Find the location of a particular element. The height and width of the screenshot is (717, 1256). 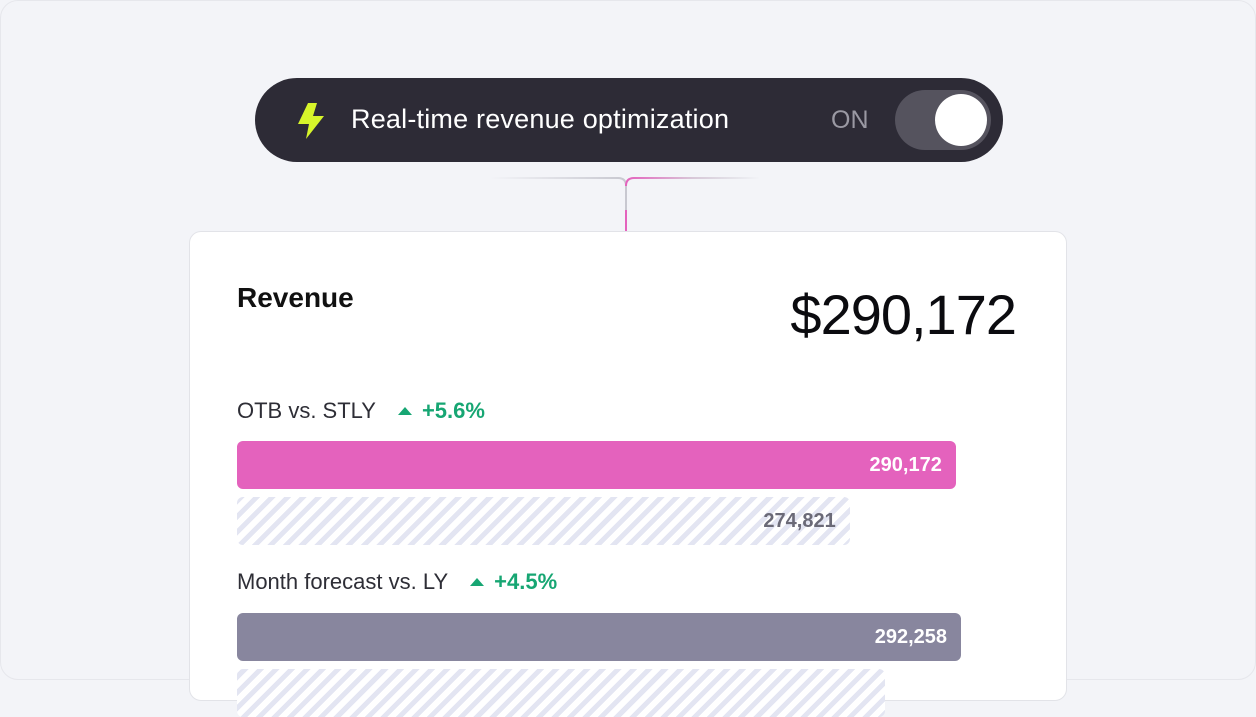

card-title: Revenue is located at coordinates (295, 297).